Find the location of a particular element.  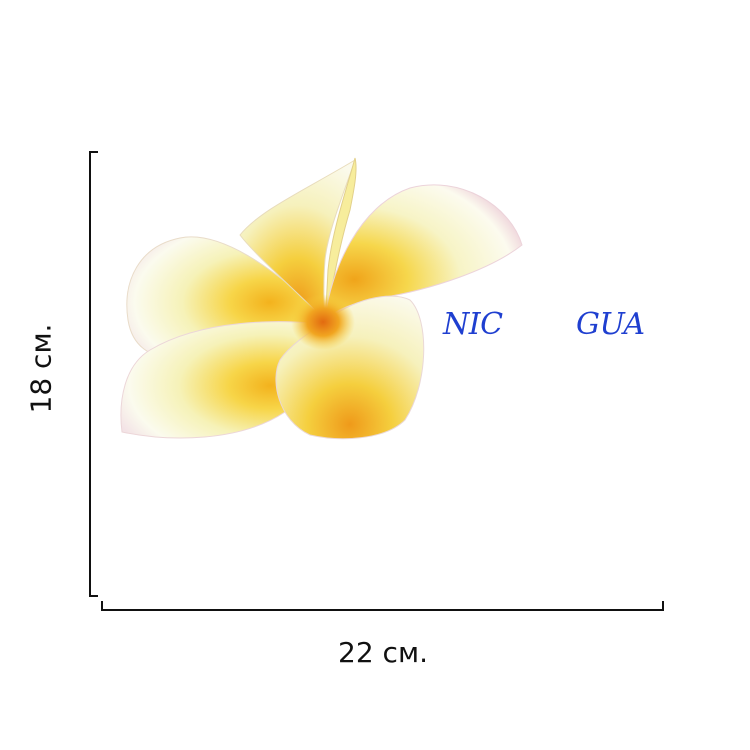

width-dimension-tick-right is located at coordinates (663, 606).